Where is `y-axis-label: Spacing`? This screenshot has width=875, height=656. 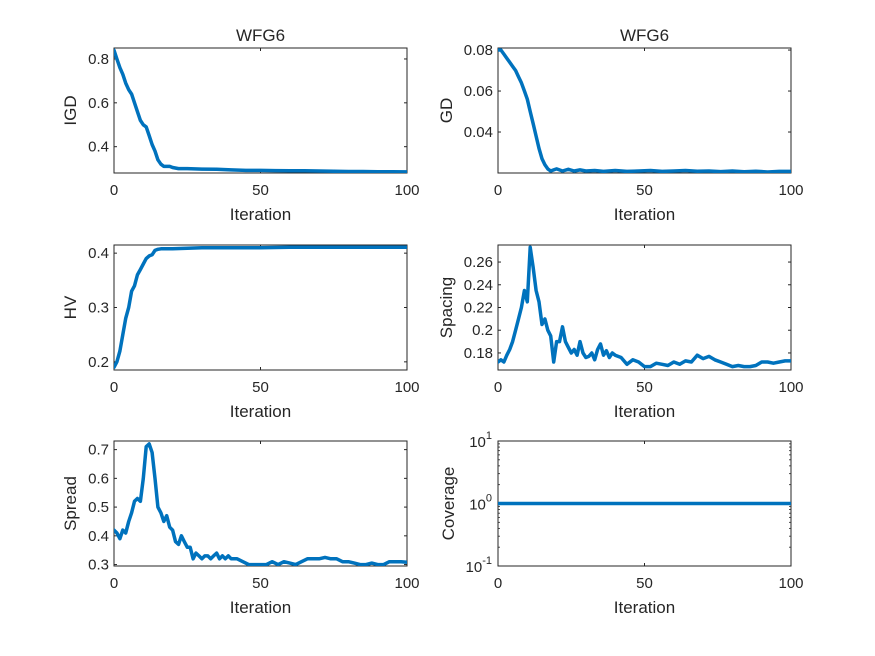
y-axis-label: Spacing is located at coordinates (446, 307).